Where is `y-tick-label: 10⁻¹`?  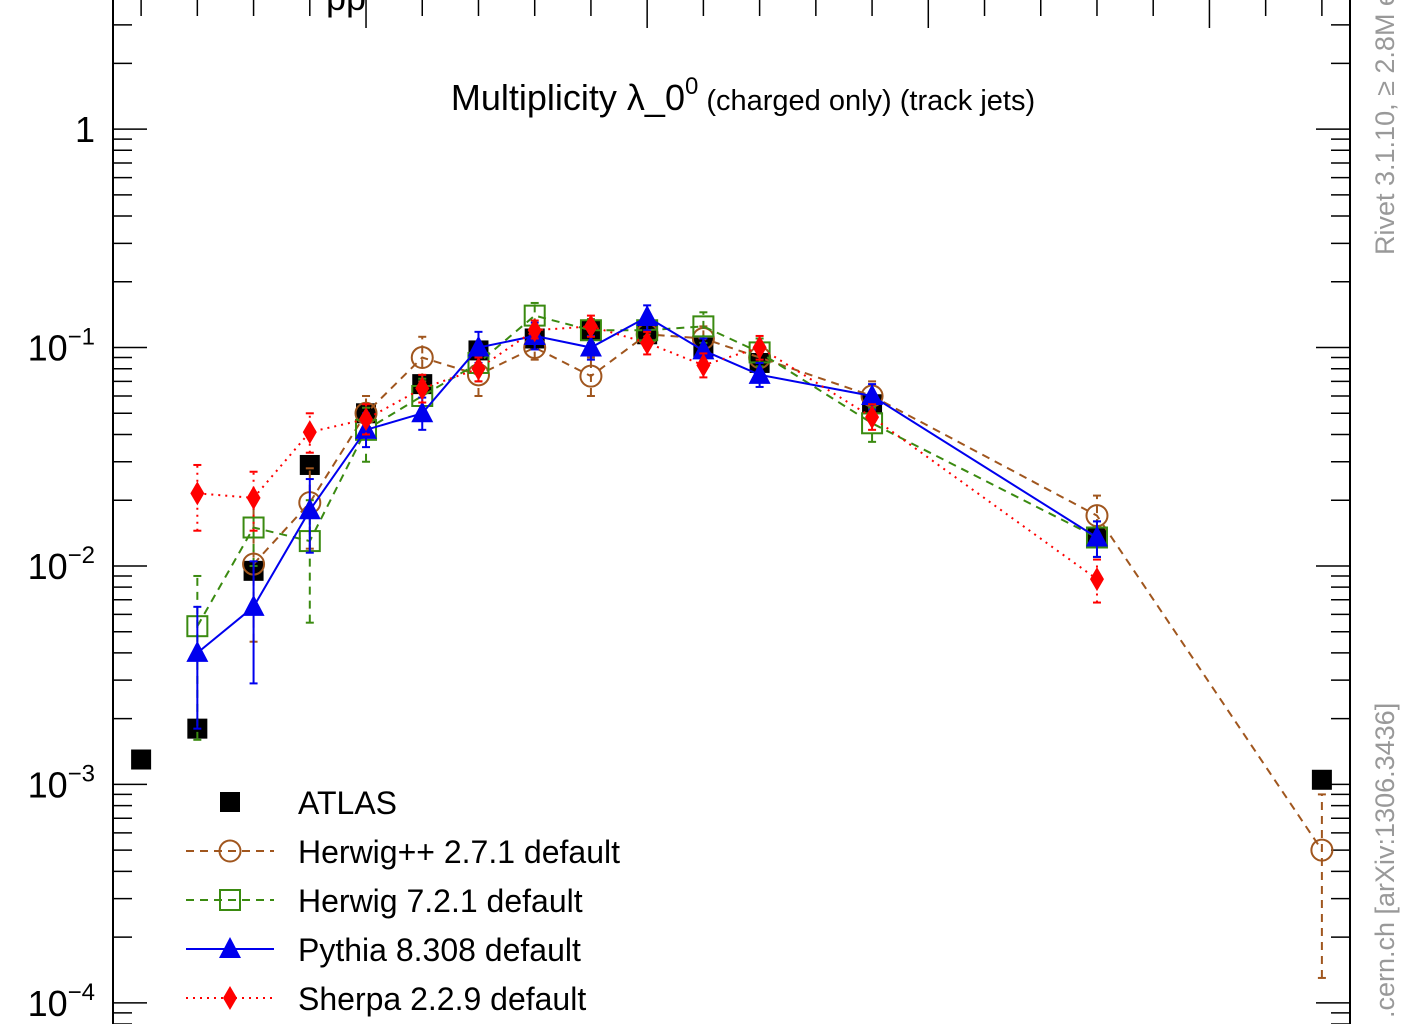
y-tick-label: 10⁻¹ is located at coordinates (61, 346).